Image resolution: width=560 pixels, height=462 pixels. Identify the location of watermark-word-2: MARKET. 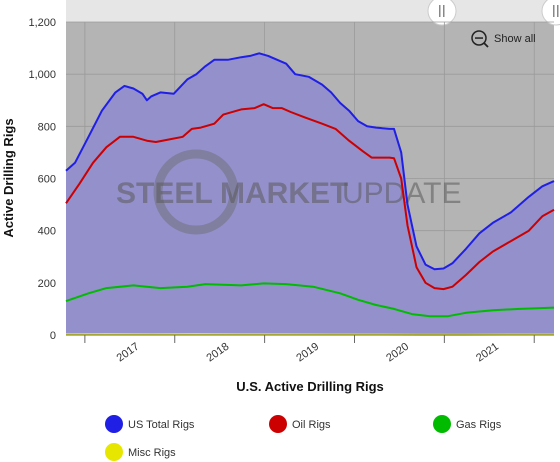
(284, 193).